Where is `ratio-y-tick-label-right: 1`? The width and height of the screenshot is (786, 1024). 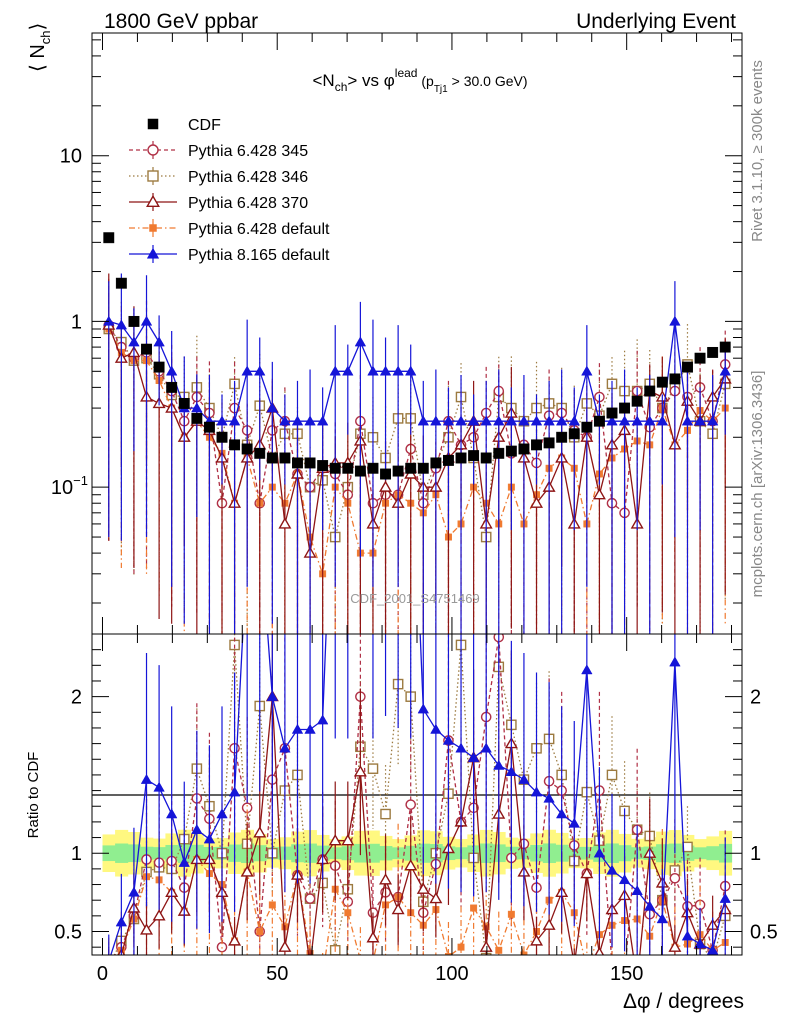
ratio-y-tick-label-right: 1 is located at coordinates (755, 854).